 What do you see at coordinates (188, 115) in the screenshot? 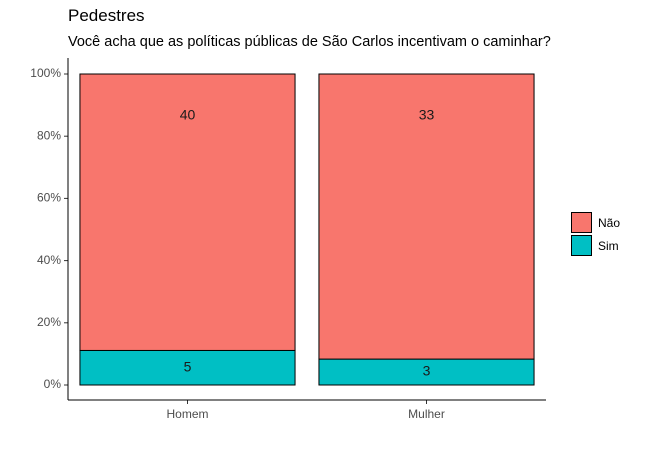
I see `data-label-homem-nno: 40` at bounding box center [188, 115].